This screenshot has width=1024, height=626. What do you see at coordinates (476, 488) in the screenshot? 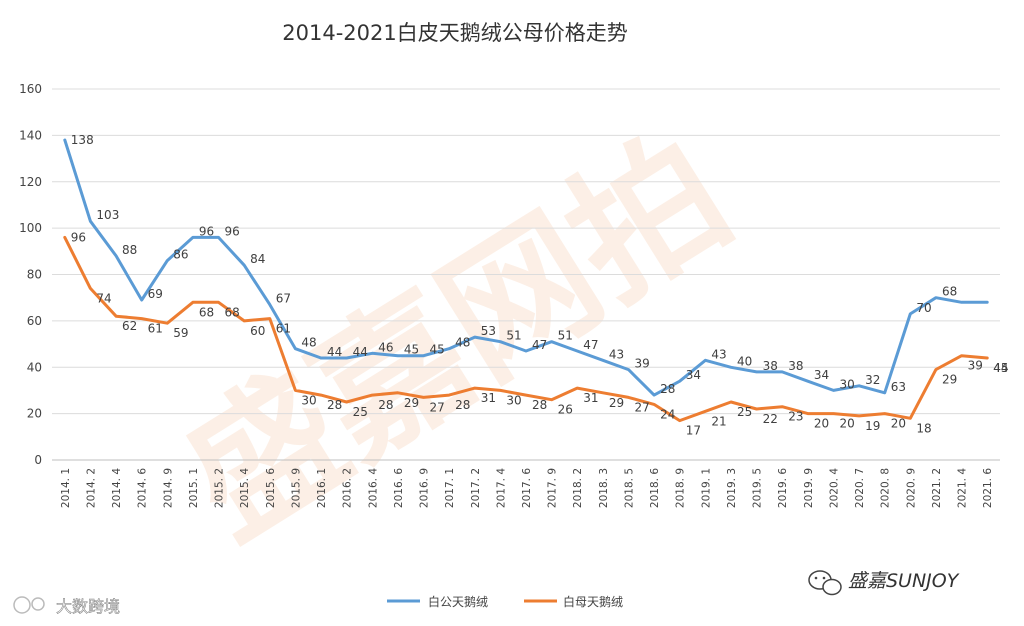
I see `x-tick-label: 2017. 2` at bounding box center [476, 488].